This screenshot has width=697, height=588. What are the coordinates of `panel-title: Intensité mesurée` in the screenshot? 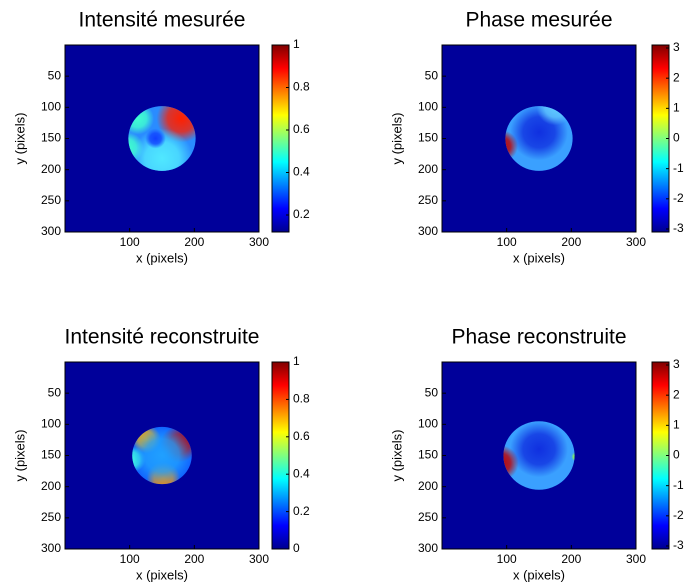 It's located at (162, 20).